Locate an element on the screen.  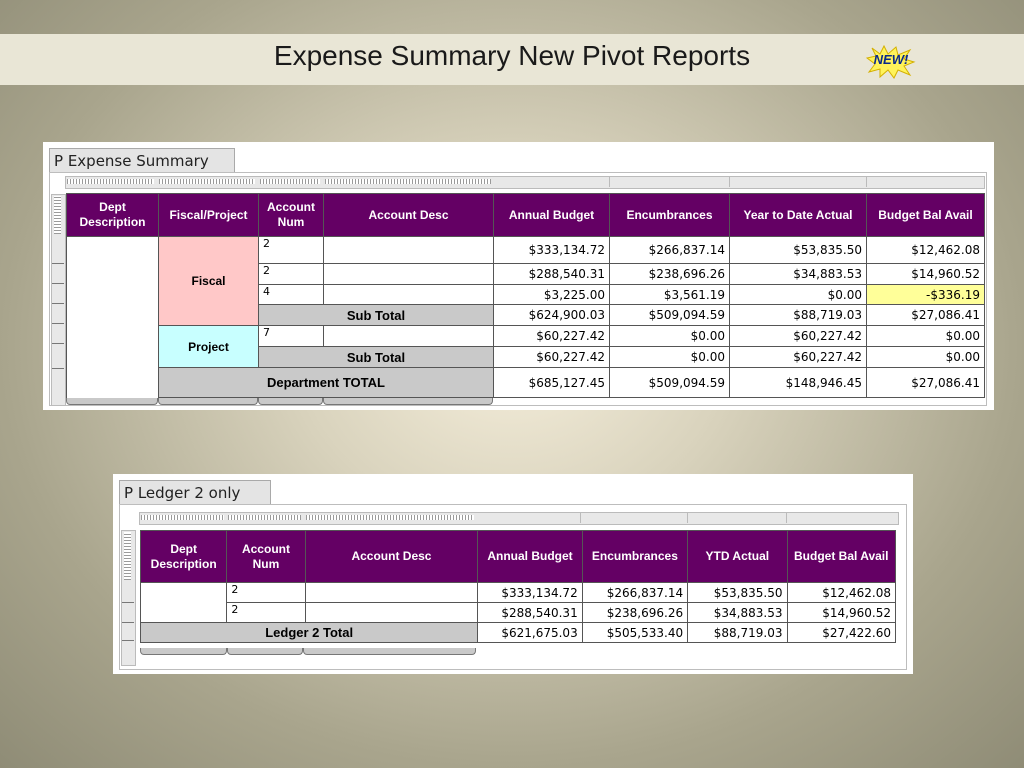
expense-summary-title: P Expense Summary is located at coordinates (142, 160).